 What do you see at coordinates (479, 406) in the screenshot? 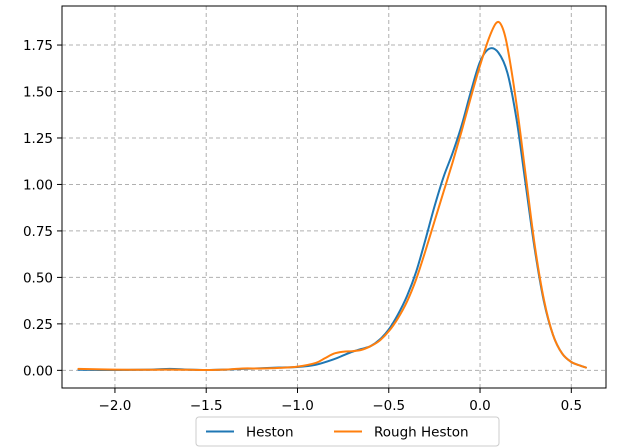
I see `x-tick-label: 0.0` at bounding box center [479, 406].